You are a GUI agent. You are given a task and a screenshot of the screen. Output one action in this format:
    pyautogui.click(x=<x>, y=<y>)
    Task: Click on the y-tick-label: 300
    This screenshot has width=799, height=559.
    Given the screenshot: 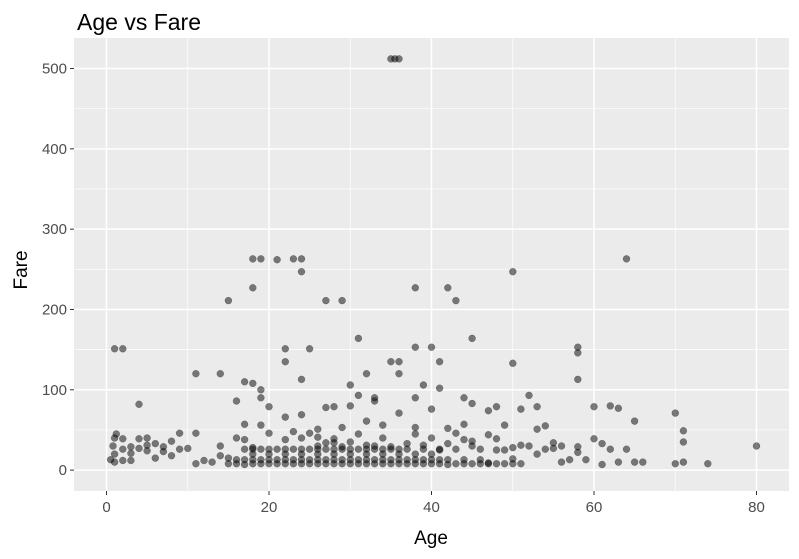 What is the action you would take?
    pyautogui.click(x=54, y=229)
    